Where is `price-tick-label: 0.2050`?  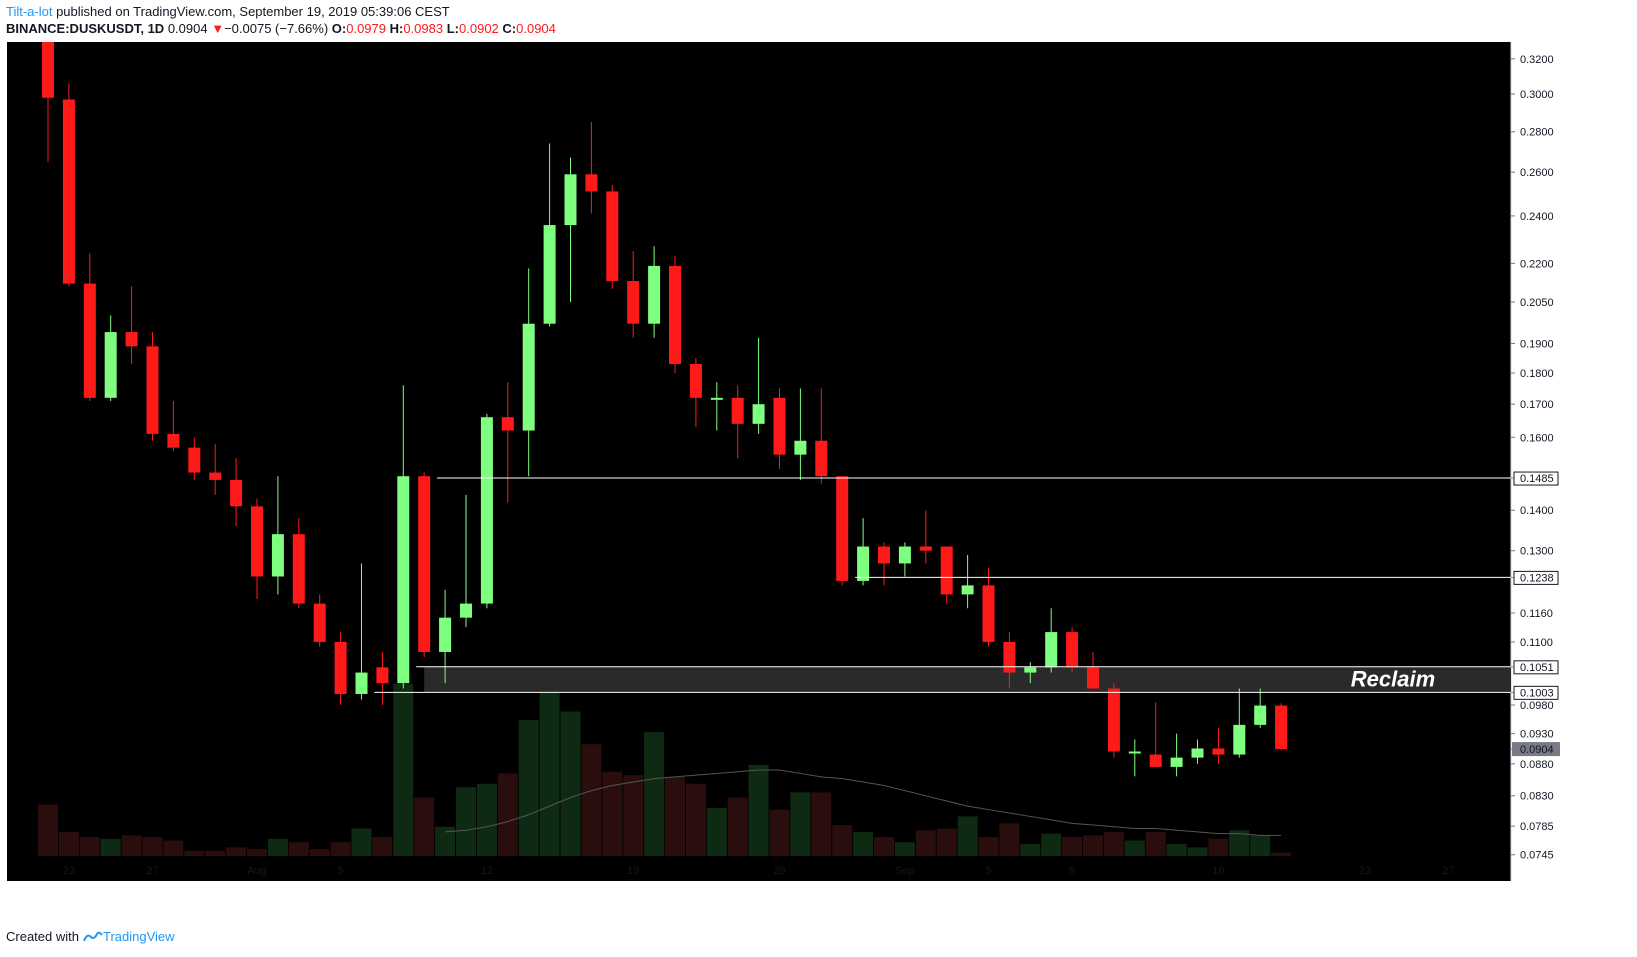 price-tick-label: 0.2050 is located at coordinates (1537, 303).